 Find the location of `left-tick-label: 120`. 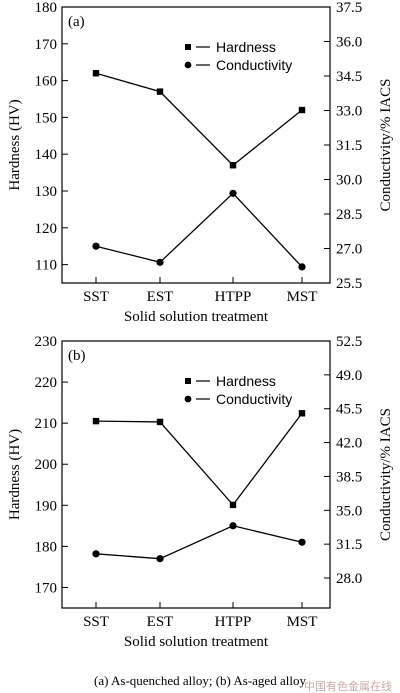

left-tick-label: 120 is located at coordinates (46, 229).